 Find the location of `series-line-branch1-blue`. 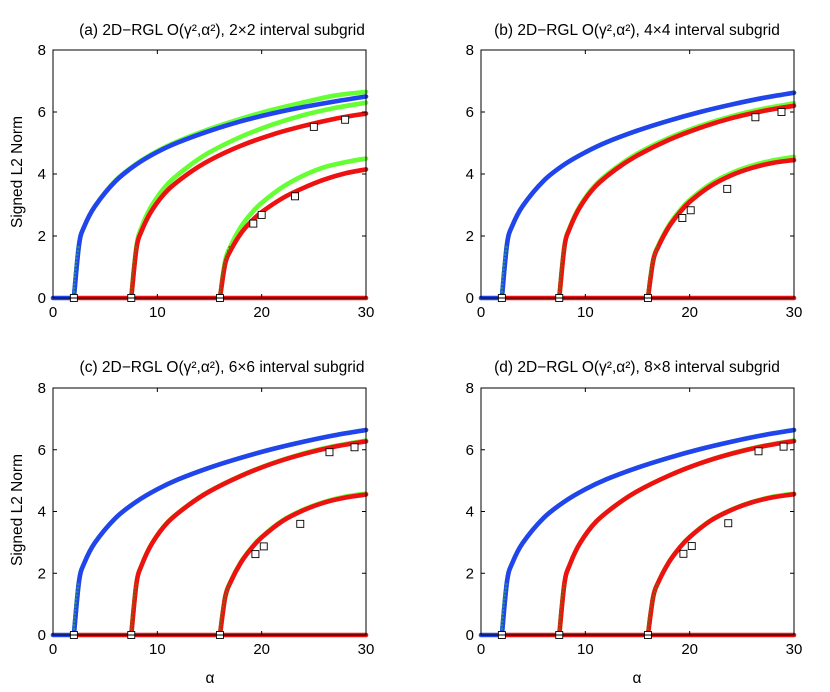

series-line-branch1-blue is located at coordinates (220, 532).